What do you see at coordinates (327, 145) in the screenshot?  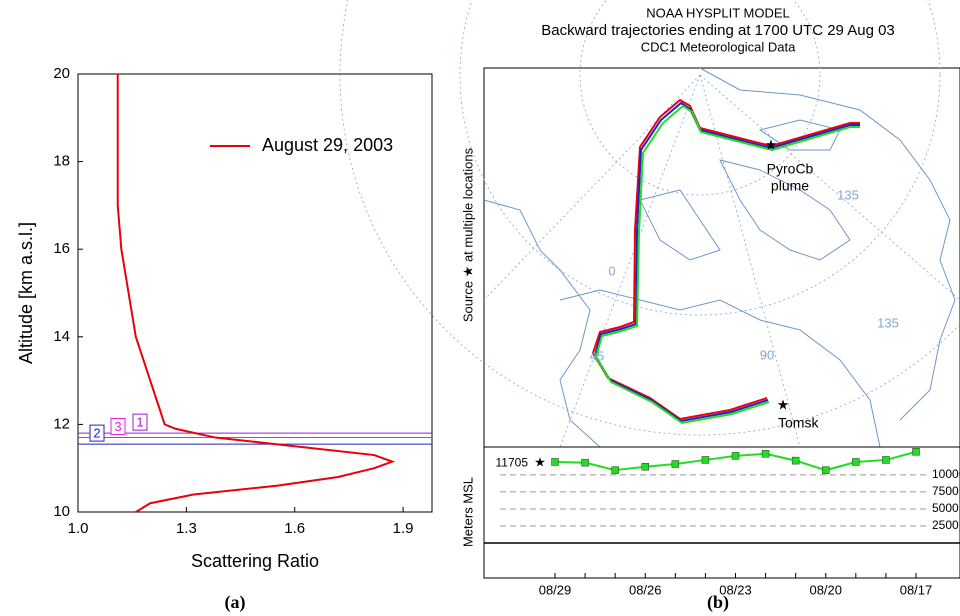 I see `legend-label: August 29, 2003` at bounding box center [327, 145].